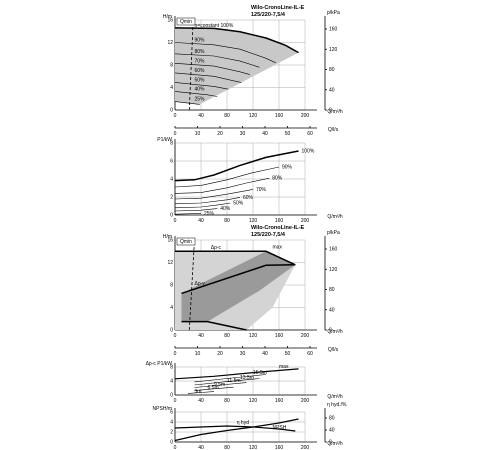 Image resolution: width=500 pixels, height=450 pixels. I want to click on y-tick-label: 2, so click(171, 198).